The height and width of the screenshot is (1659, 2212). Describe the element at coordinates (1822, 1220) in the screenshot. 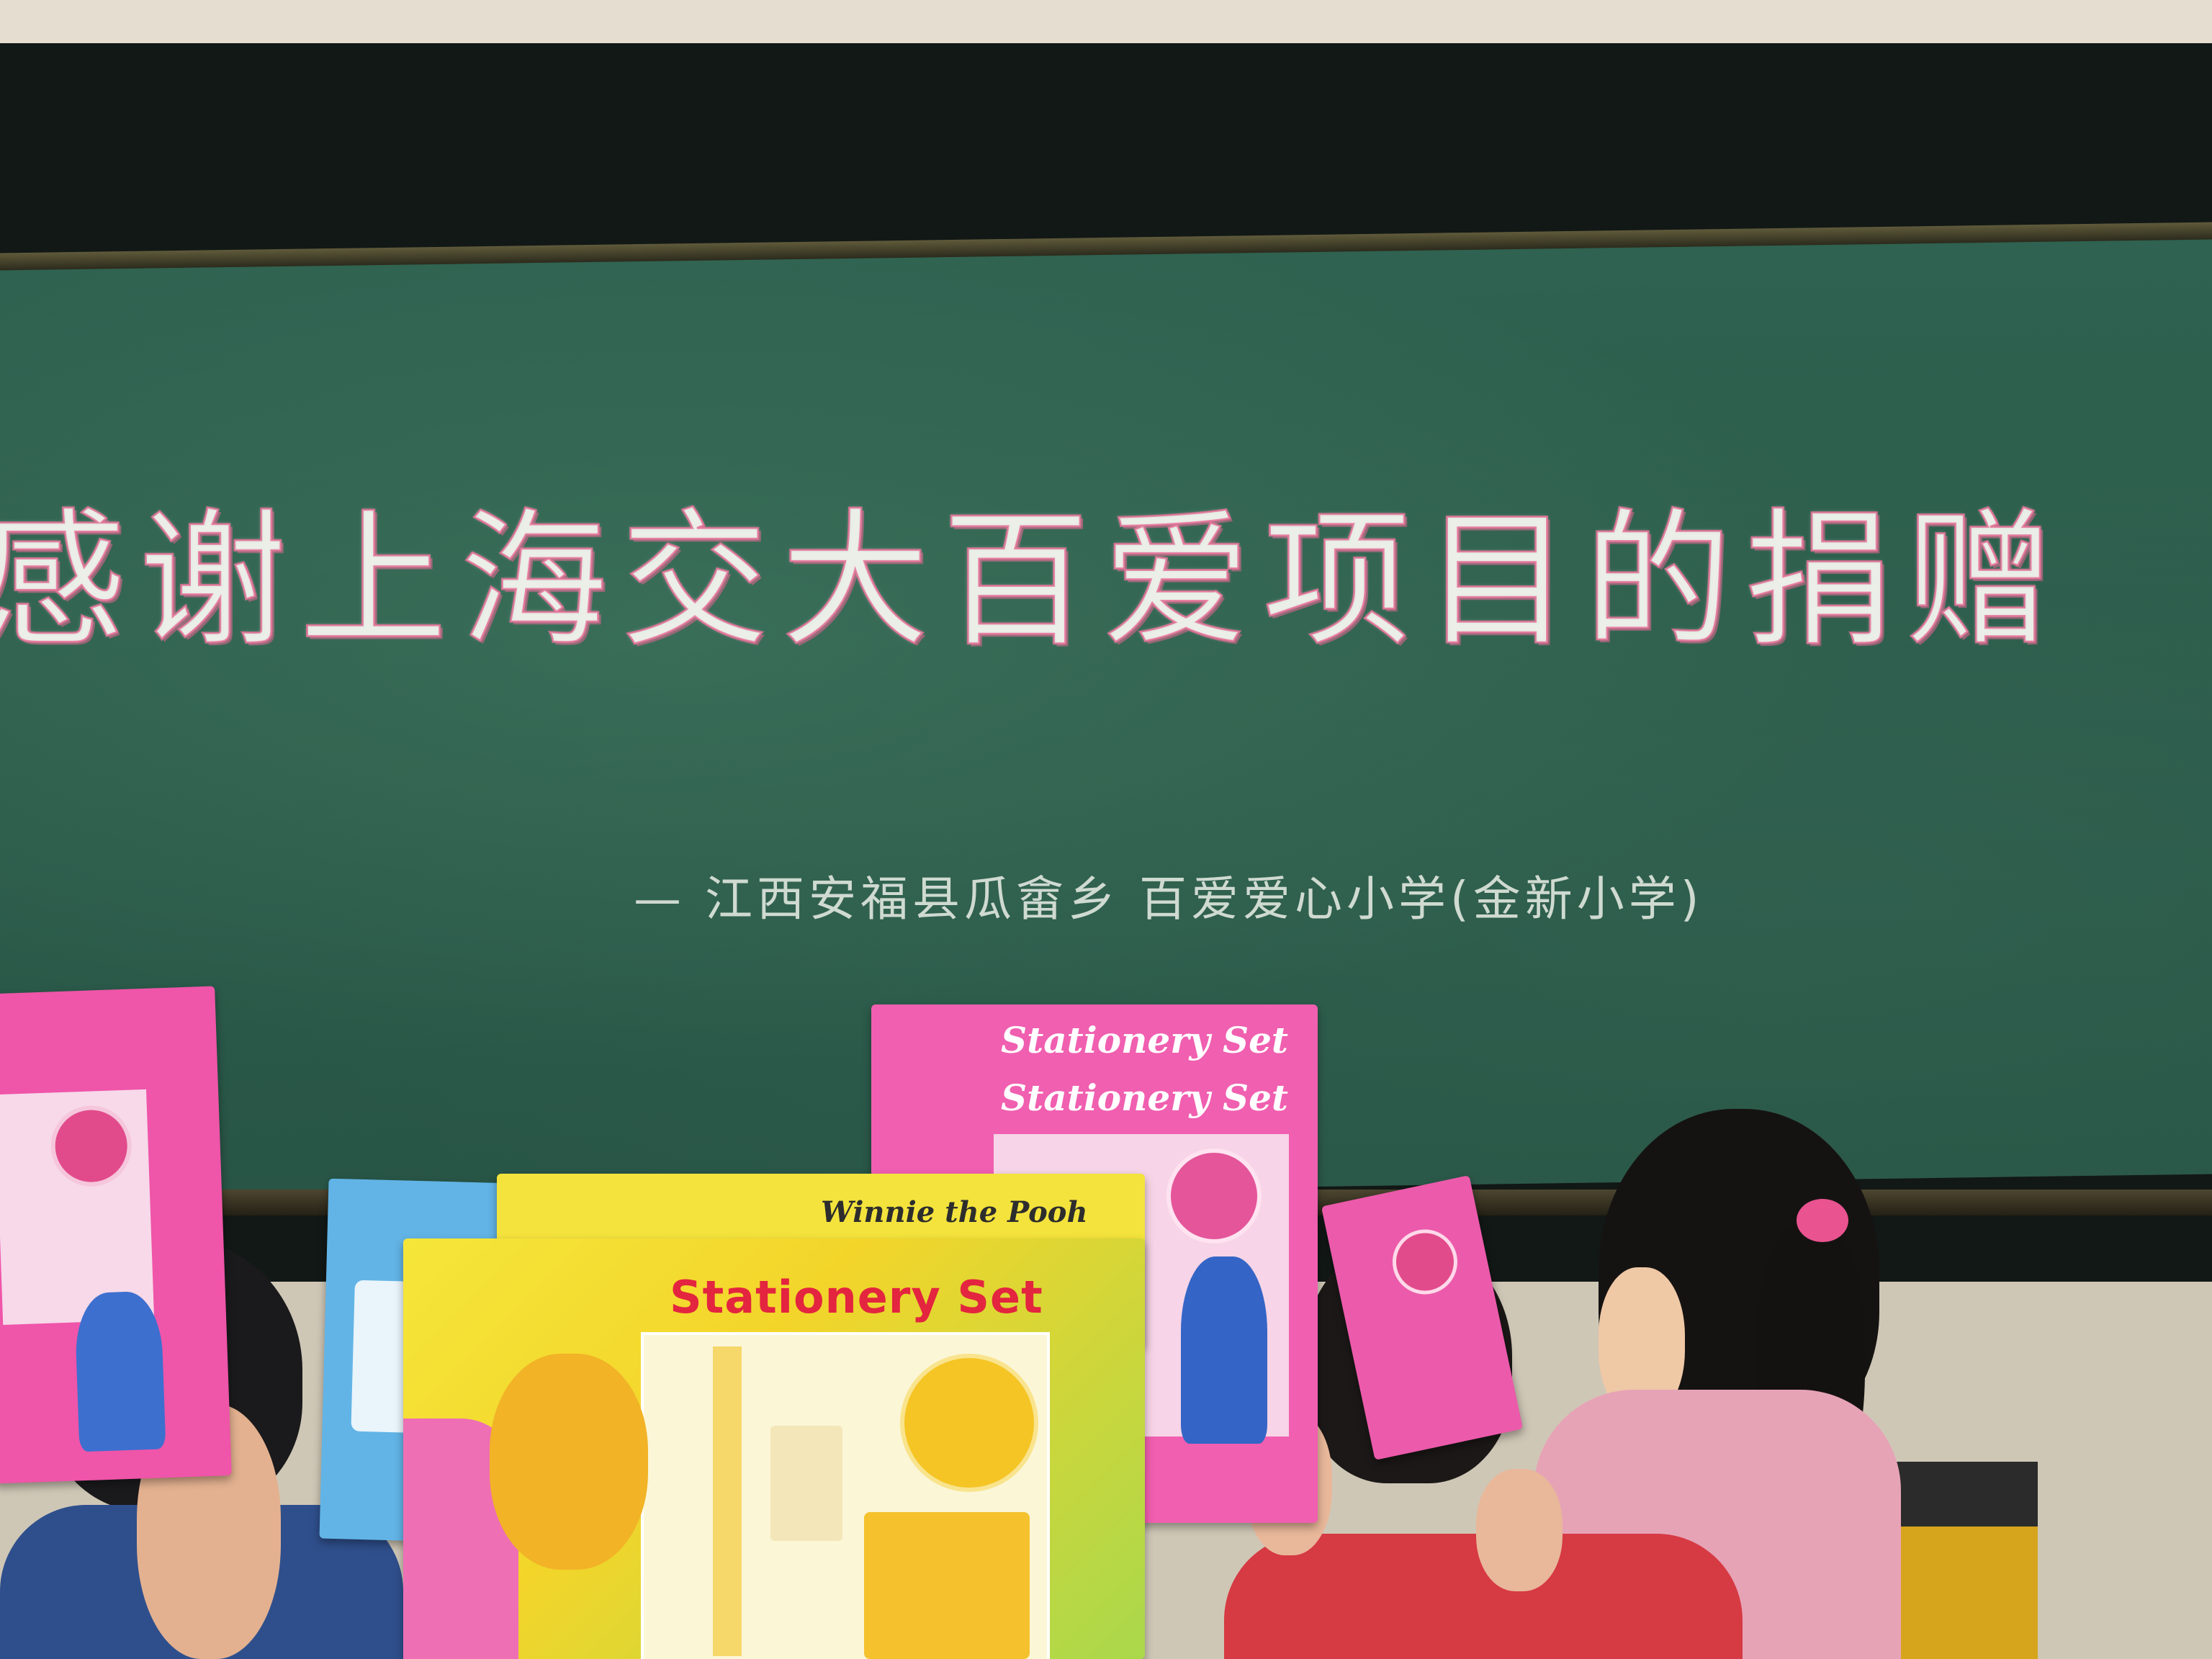

I see `hair-clip` at that location.